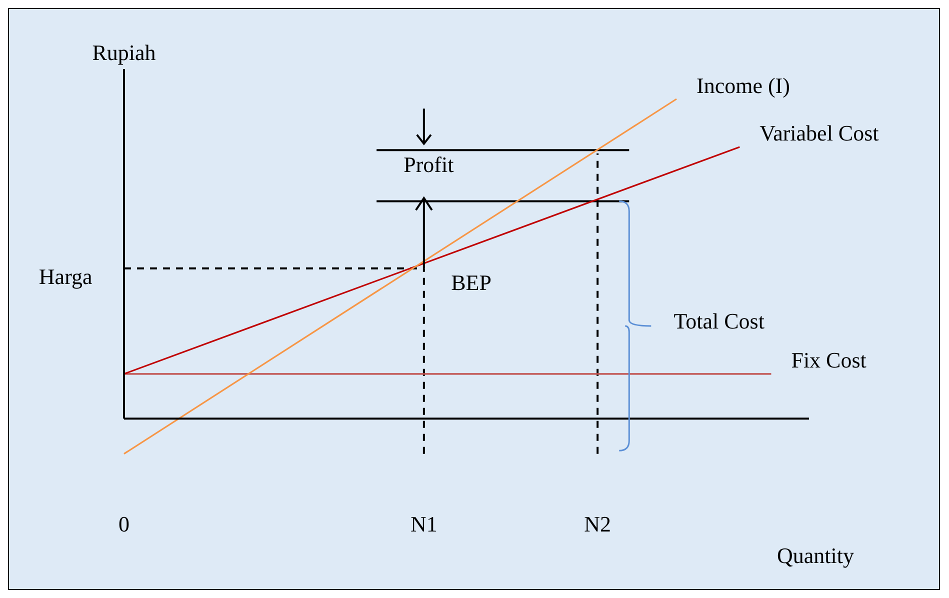  What do you see at coordinates (65, 276) in the screenshot?
I see `text: Harga` at bounding box center [65, 276].